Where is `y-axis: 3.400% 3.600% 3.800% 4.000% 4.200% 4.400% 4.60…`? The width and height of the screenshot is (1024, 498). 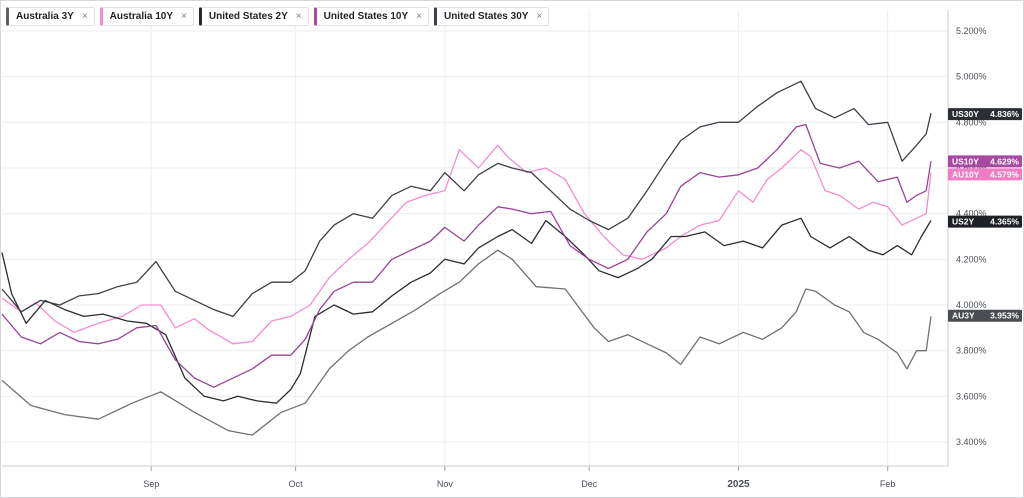 y-axis: 3.400% 3.600% 3.800% 4.000% 4.200% 4.400% 4.60… is located at coordinates (967, 238).